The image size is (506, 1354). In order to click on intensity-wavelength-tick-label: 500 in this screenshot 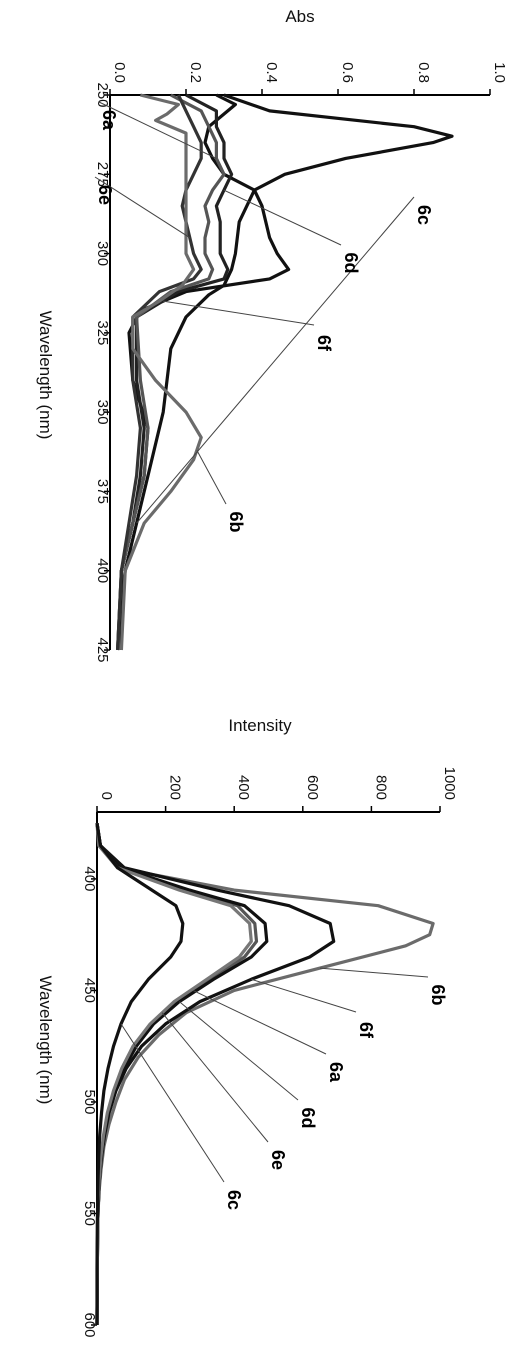, I will do `click(89, 1101)`.